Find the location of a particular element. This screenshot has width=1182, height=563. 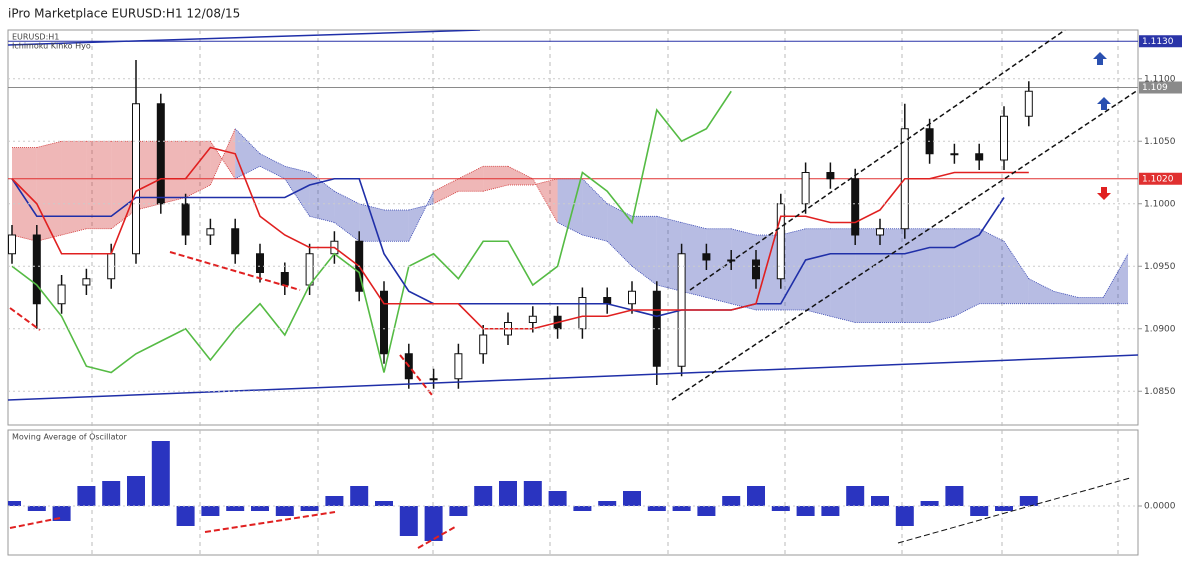

indicator-label: Ichimoku Kinko Hyo is located at coordinates (51, 46).